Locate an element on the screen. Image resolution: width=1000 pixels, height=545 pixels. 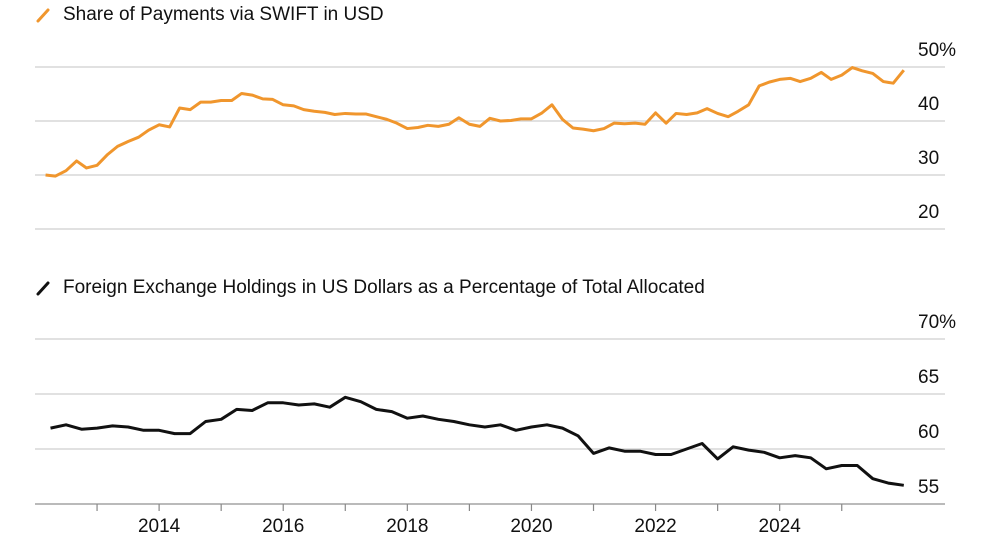
y-tick-label: 20 is located at coordinates (928, 212).